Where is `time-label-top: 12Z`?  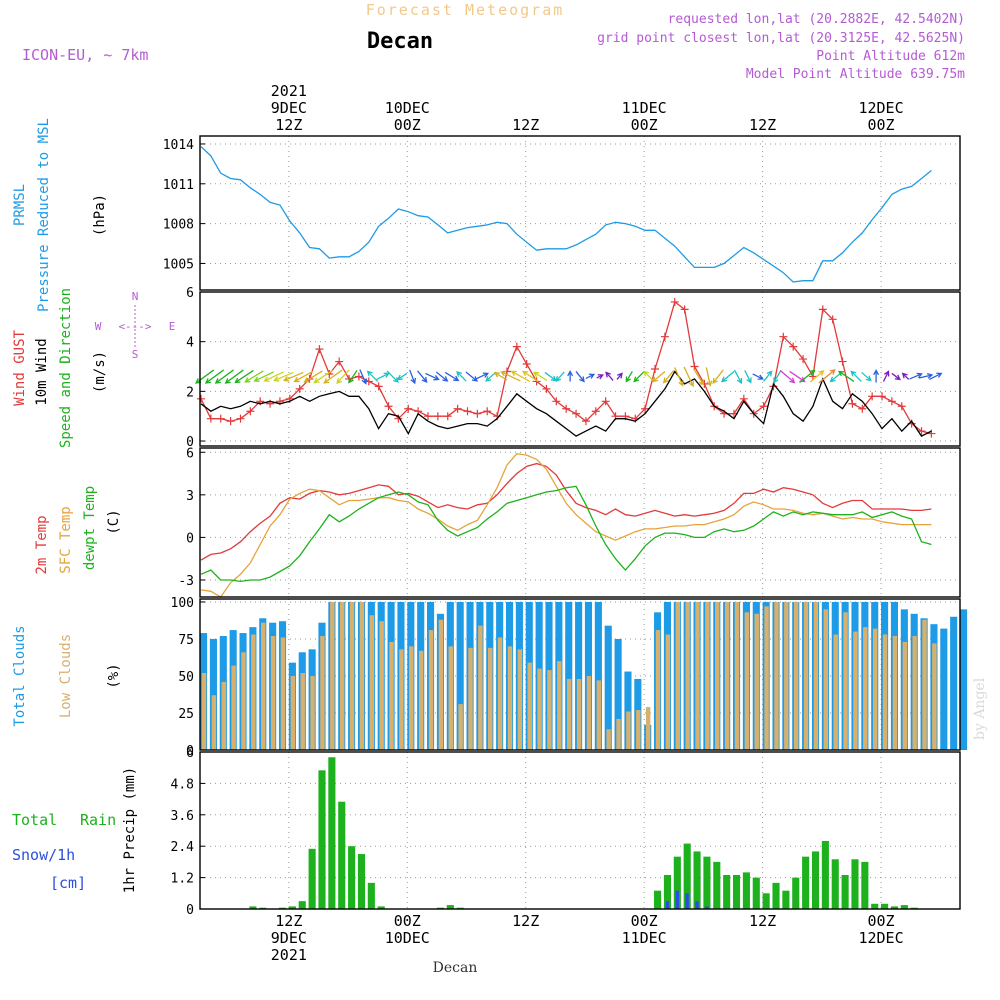 time-label-top: 12Z is located at coordinates (762, 125).